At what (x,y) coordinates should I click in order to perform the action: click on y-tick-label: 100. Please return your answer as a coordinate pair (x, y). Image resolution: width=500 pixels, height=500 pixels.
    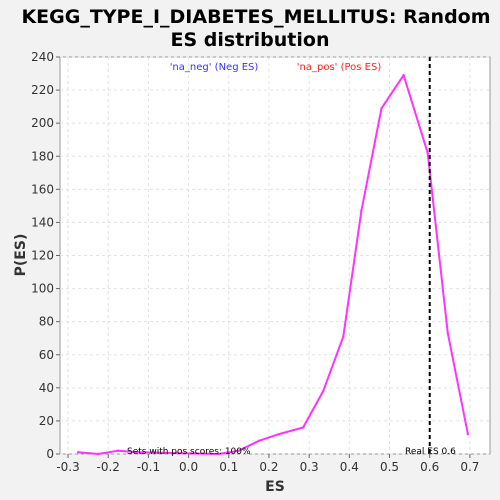
    Looking at the image, I should click on (42, 289).